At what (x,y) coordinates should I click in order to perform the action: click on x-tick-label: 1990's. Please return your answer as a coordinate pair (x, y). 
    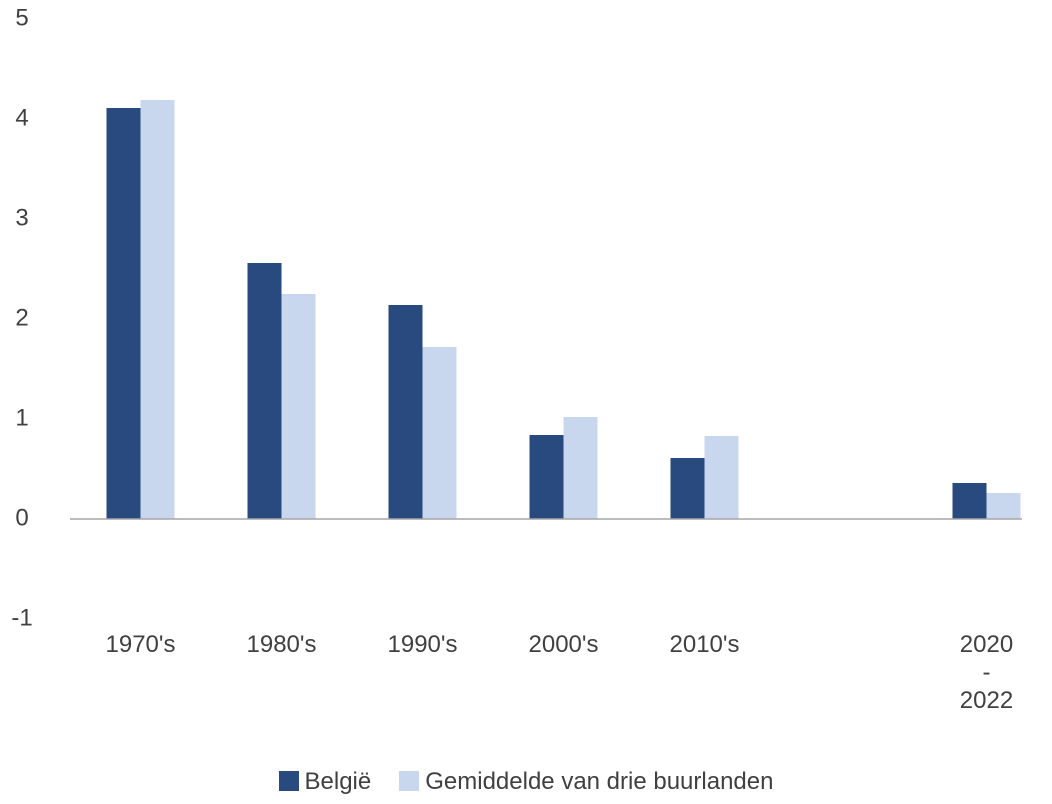
    Looking at the image, I should click on (422, 644).